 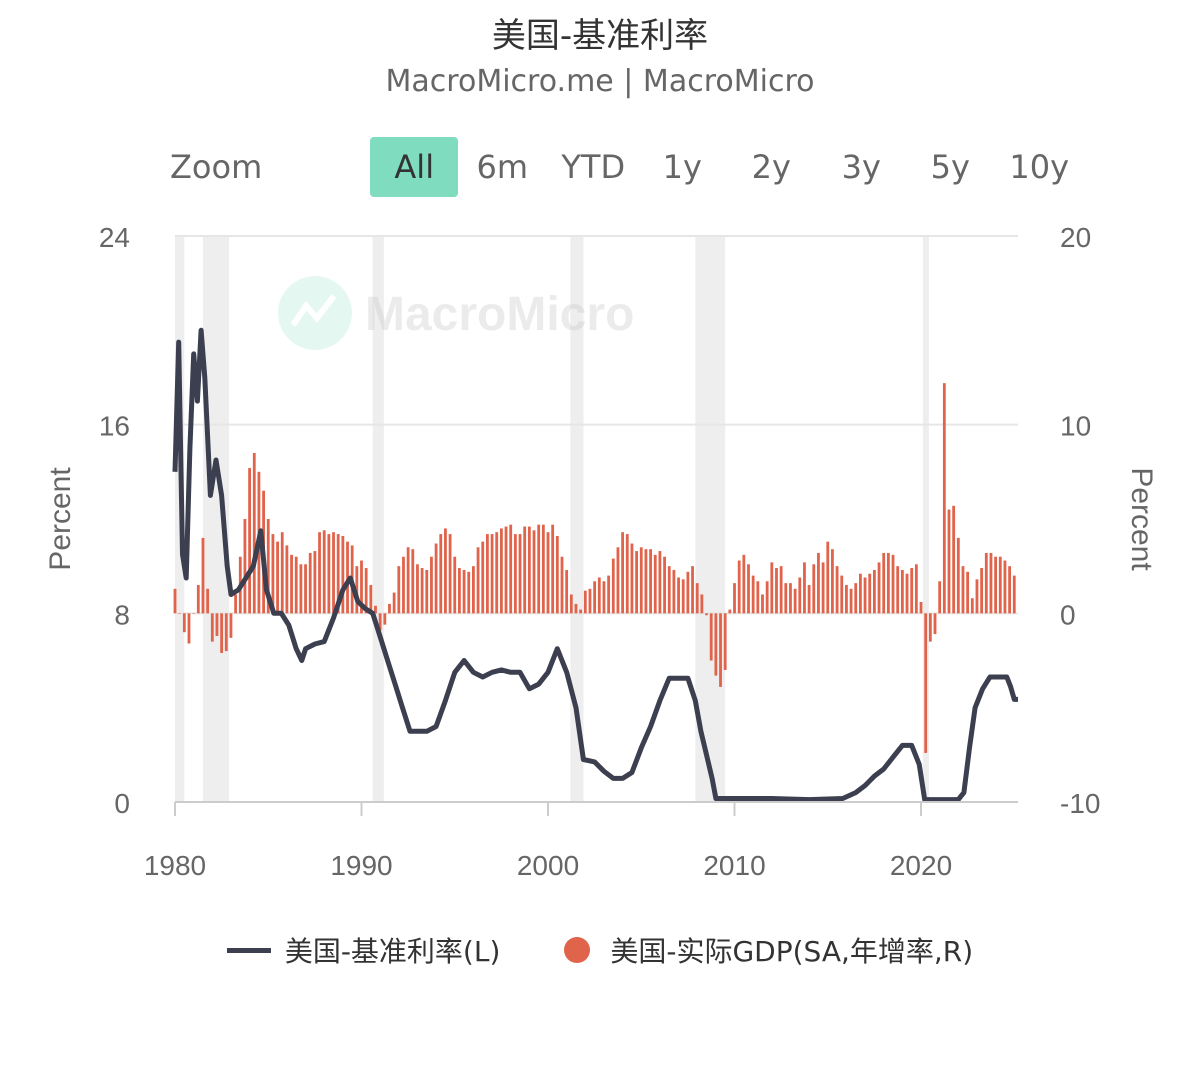 What do you see at coordinates (122, 803) in the screenshot?
I see `y-left-tick-label: 0` at bounding box center [122, 803].